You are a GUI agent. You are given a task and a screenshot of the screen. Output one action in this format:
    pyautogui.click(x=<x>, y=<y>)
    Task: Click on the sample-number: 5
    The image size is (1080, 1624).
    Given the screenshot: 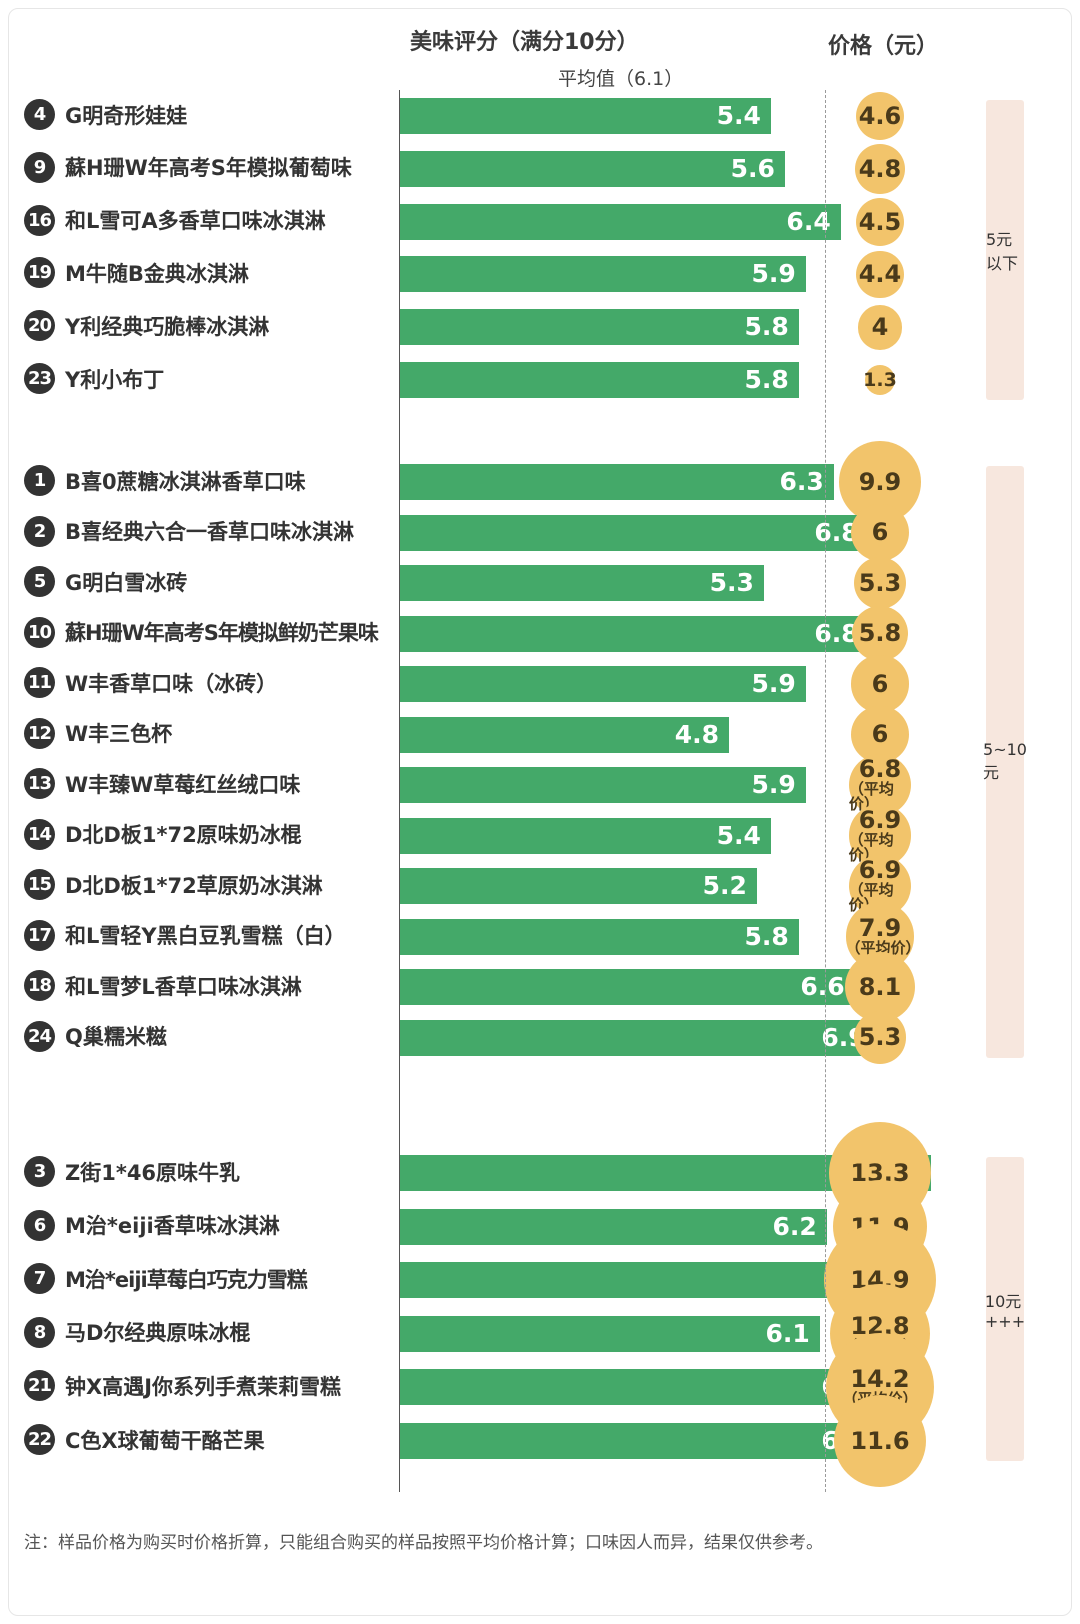 What is the action you would take?
    pyautogui.click(x=39, y=581)
    